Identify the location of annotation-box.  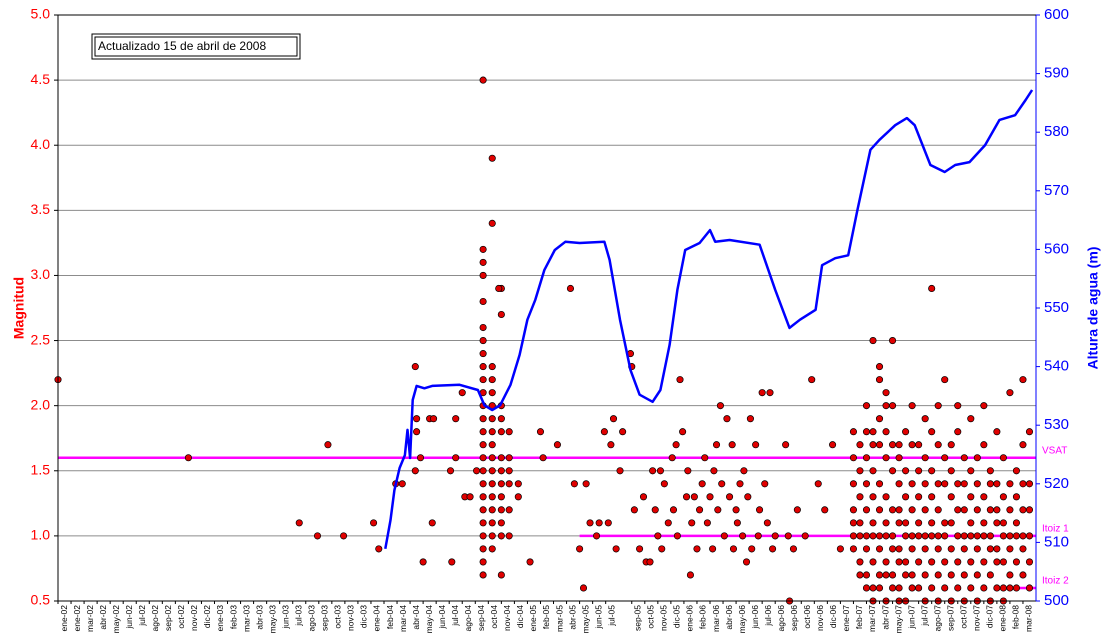
(196, 46).